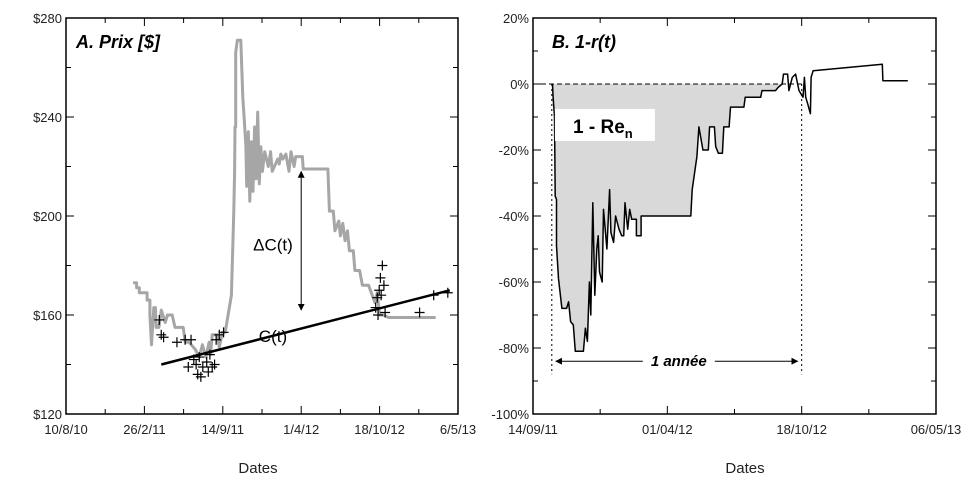 The image size is (978, 484). What do you see at coordinates (379, 429) in the screenshot?
I see `price-x-tick-label: 18/10/12` at bounding box center [379, 429].